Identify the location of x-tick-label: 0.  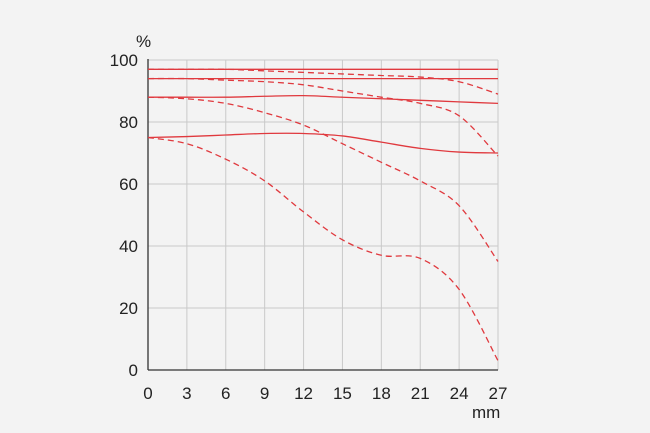
(147, 393).